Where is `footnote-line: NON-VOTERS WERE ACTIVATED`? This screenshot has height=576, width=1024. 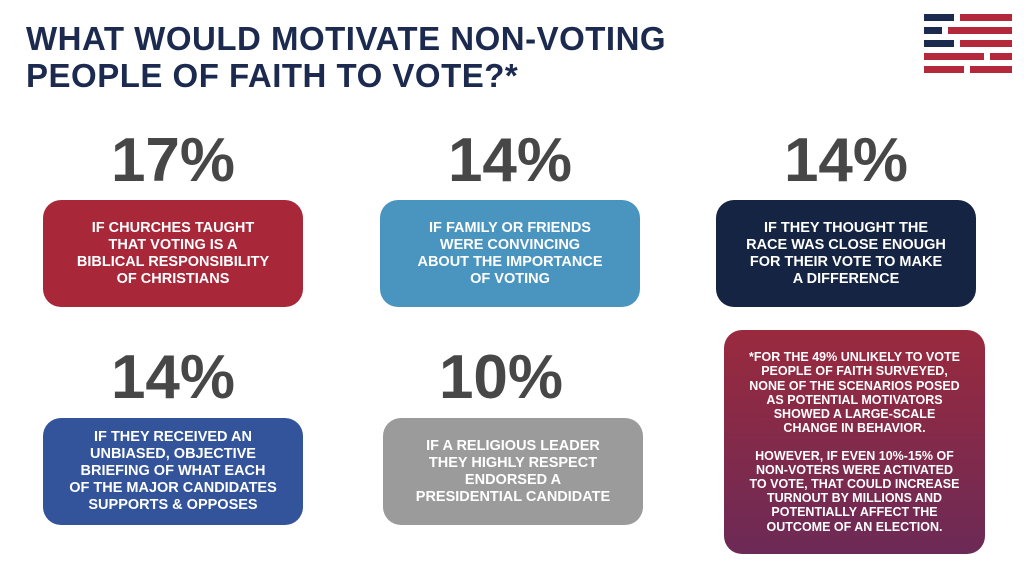
footnote-line: NON-VOTERS WERE ACTIVATED is located at coordinates (854, 469).